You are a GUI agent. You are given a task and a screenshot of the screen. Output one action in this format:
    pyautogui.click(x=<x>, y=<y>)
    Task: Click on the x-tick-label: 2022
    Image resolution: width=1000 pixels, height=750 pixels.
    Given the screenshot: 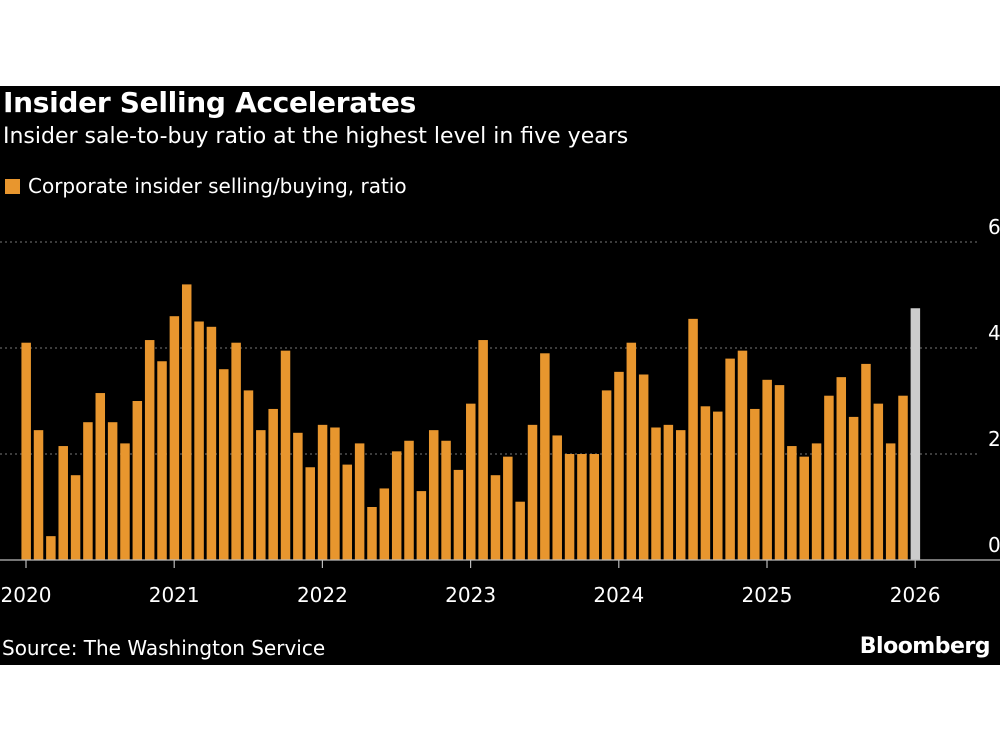 What is the action you would take?
    pyautogui.click(x=322, y=595)
    